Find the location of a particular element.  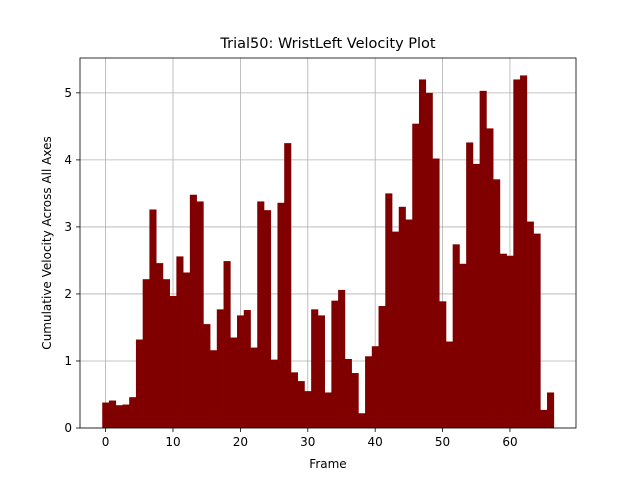

y-axis-label: Cumulative Velocity Across All Axes is located at coordinates (47, 242).